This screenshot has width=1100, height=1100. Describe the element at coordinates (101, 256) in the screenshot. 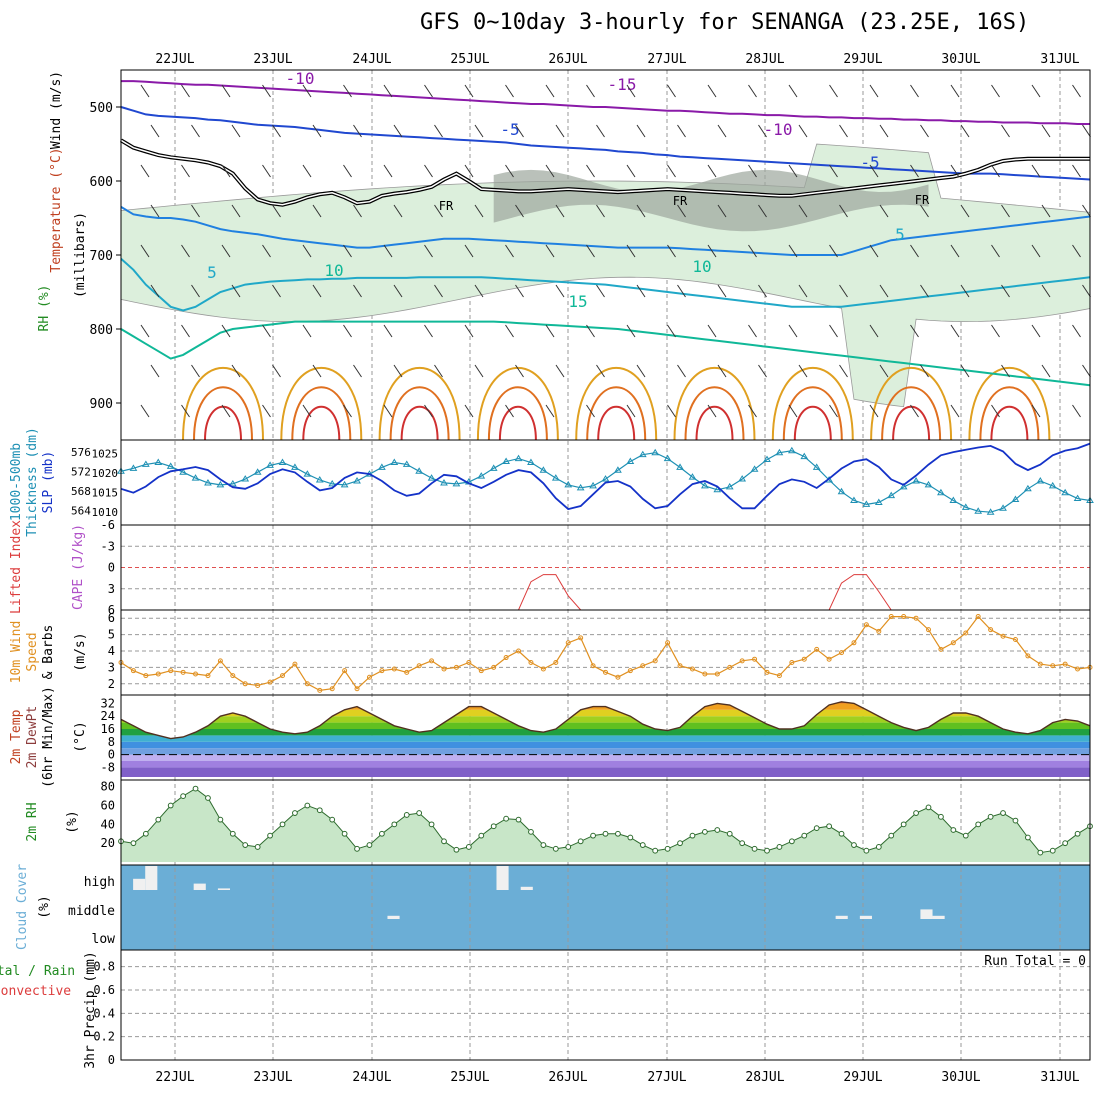

I see `y-tick-label: 700` at that location.